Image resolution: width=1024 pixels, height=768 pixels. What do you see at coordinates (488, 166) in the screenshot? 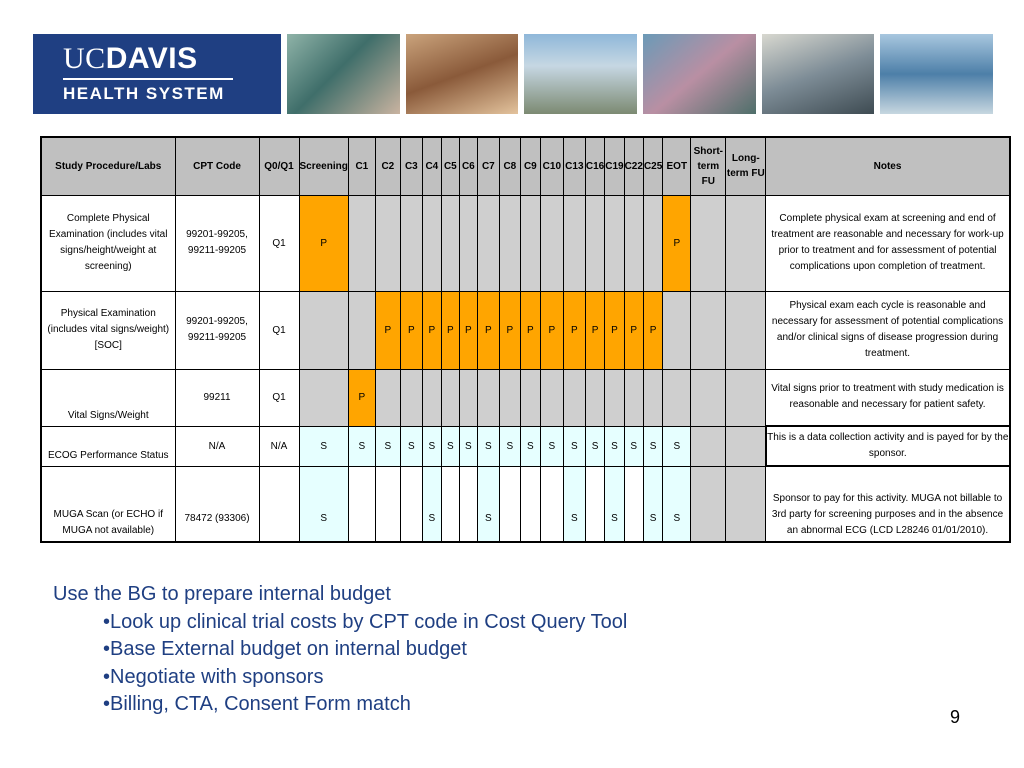
I see `header-cycle: C7` at bounding box center [488, 166].